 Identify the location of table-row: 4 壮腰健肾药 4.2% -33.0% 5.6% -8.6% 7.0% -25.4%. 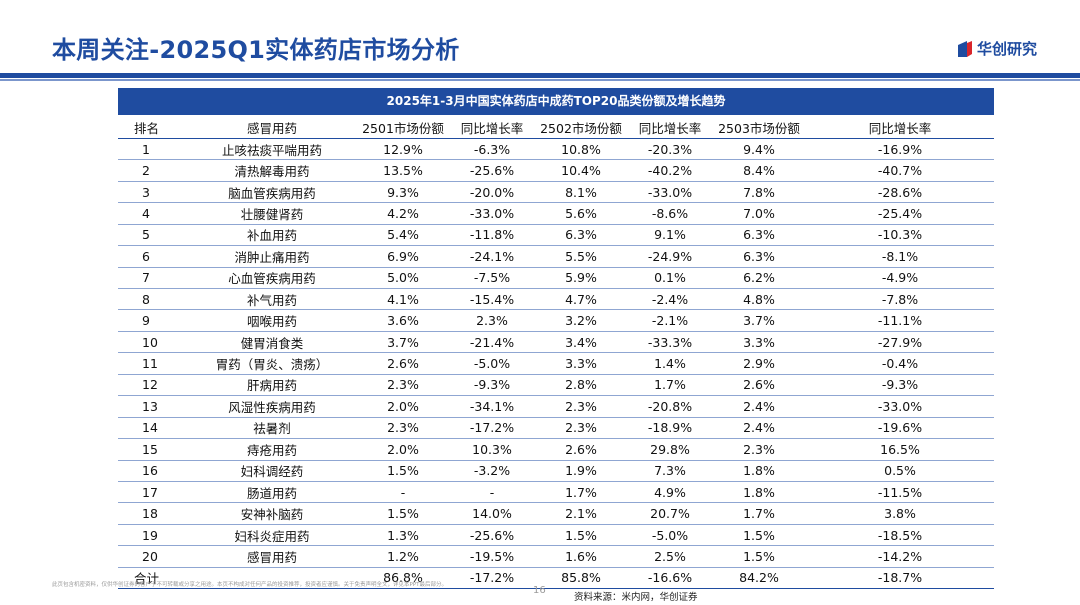
(556, 213).